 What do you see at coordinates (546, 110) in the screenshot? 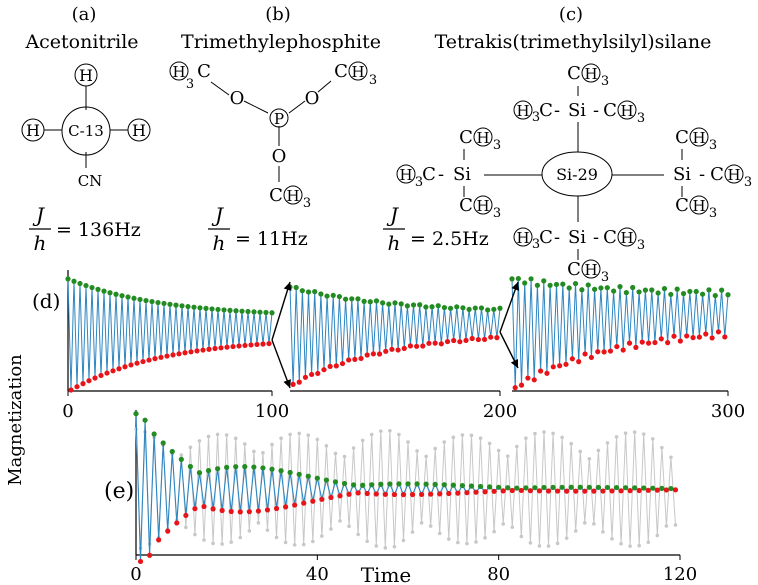
I see `atom-c: C` at bounding box center [546, 110].